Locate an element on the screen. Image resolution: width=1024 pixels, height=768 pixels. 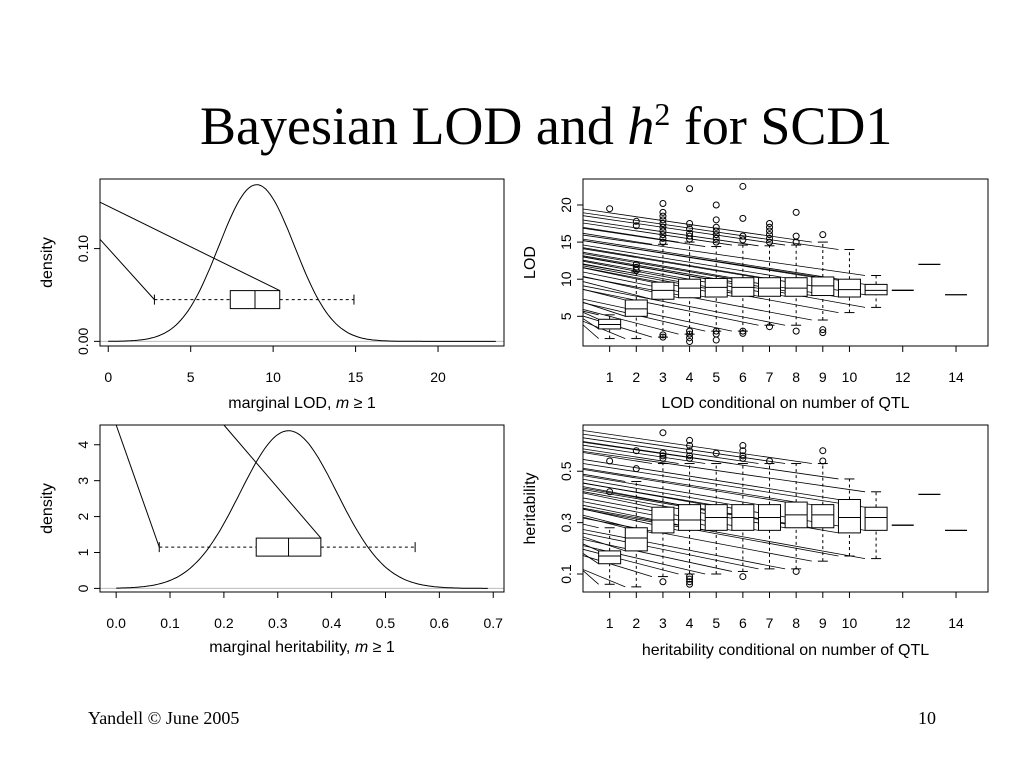
y-tick-label: 20 is located at coordinates (566, 205).